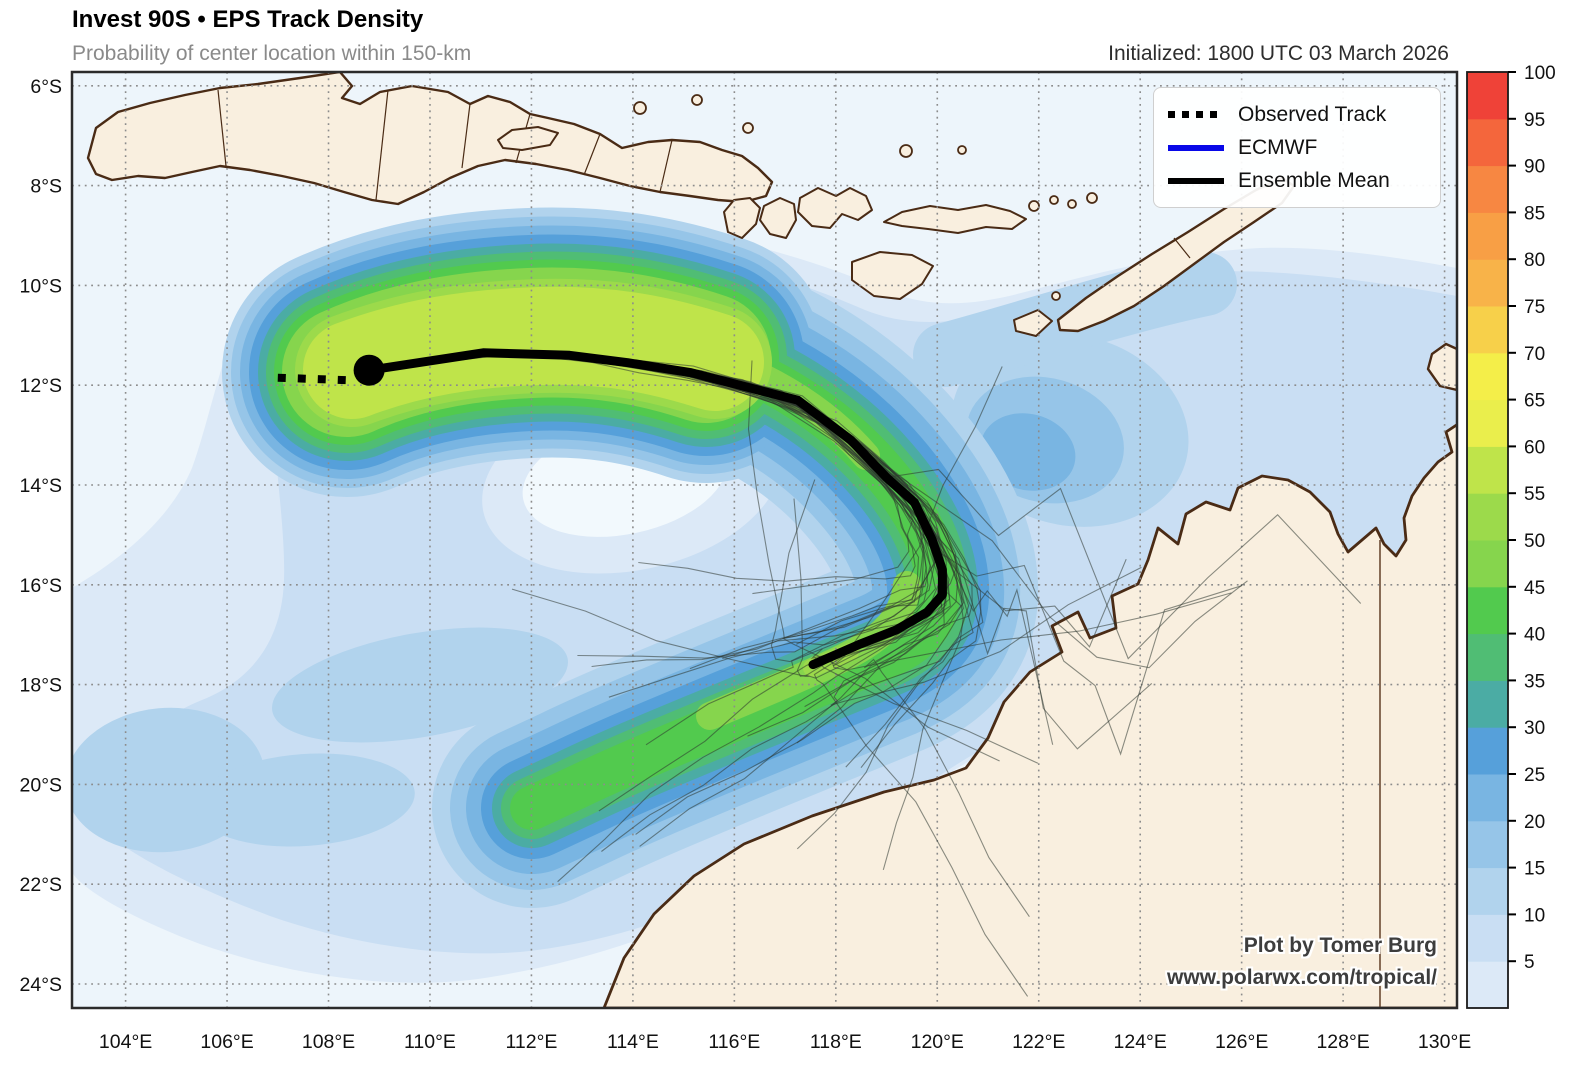  I want to click on colorbar: 5 10 15 20 25 30 35 40 45 50 55 60 65 70 75 80 85 90 95 100, so click(1511, 536).